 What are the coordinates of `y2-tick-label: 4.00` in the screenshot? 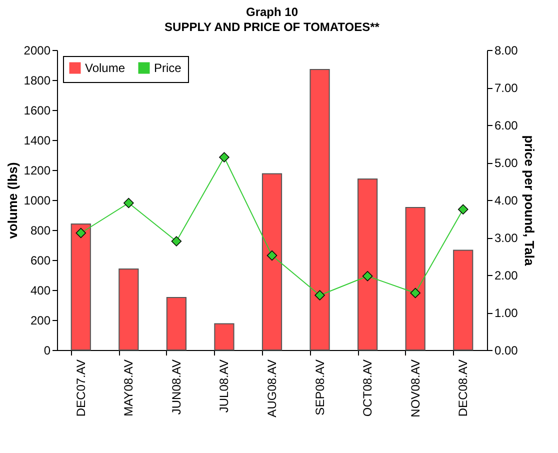 It's located at (506, 201).